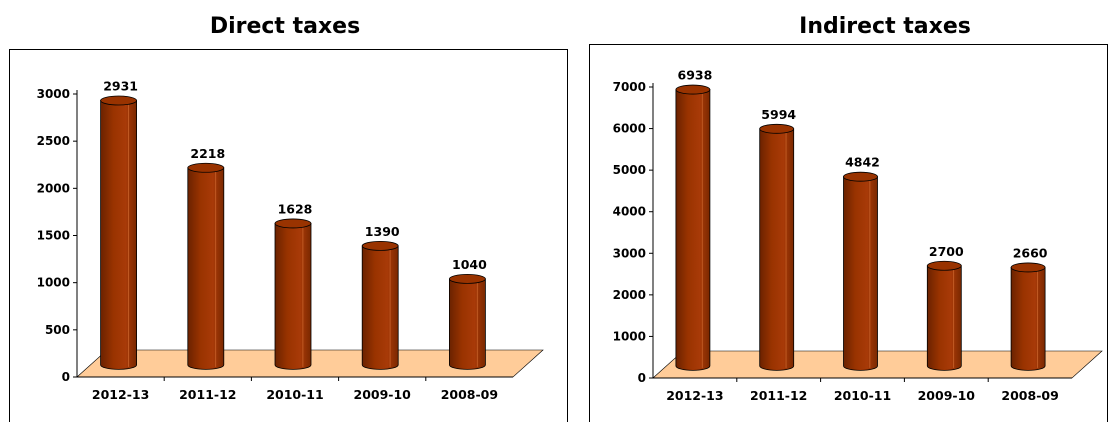 The image size is (1113, 422). What do you see at coordinates (57, 330) in the screenshot?
I see `y-tick-label: 500` at bounding box center [57, 330].